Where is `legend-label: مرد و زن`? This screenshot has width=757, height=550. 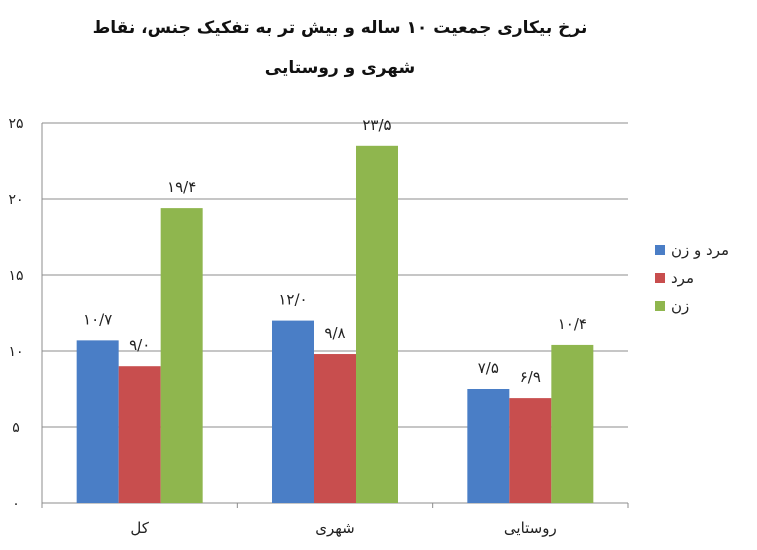
legend-label: مرد و زن is located at coordinates (700, 250).